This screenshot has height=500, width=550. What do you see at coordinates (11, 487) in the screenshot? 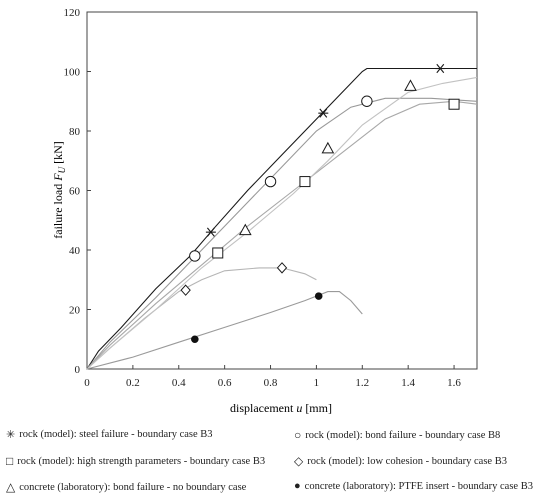
I see `triangle-icon: △` at bounding box center [11, 487].